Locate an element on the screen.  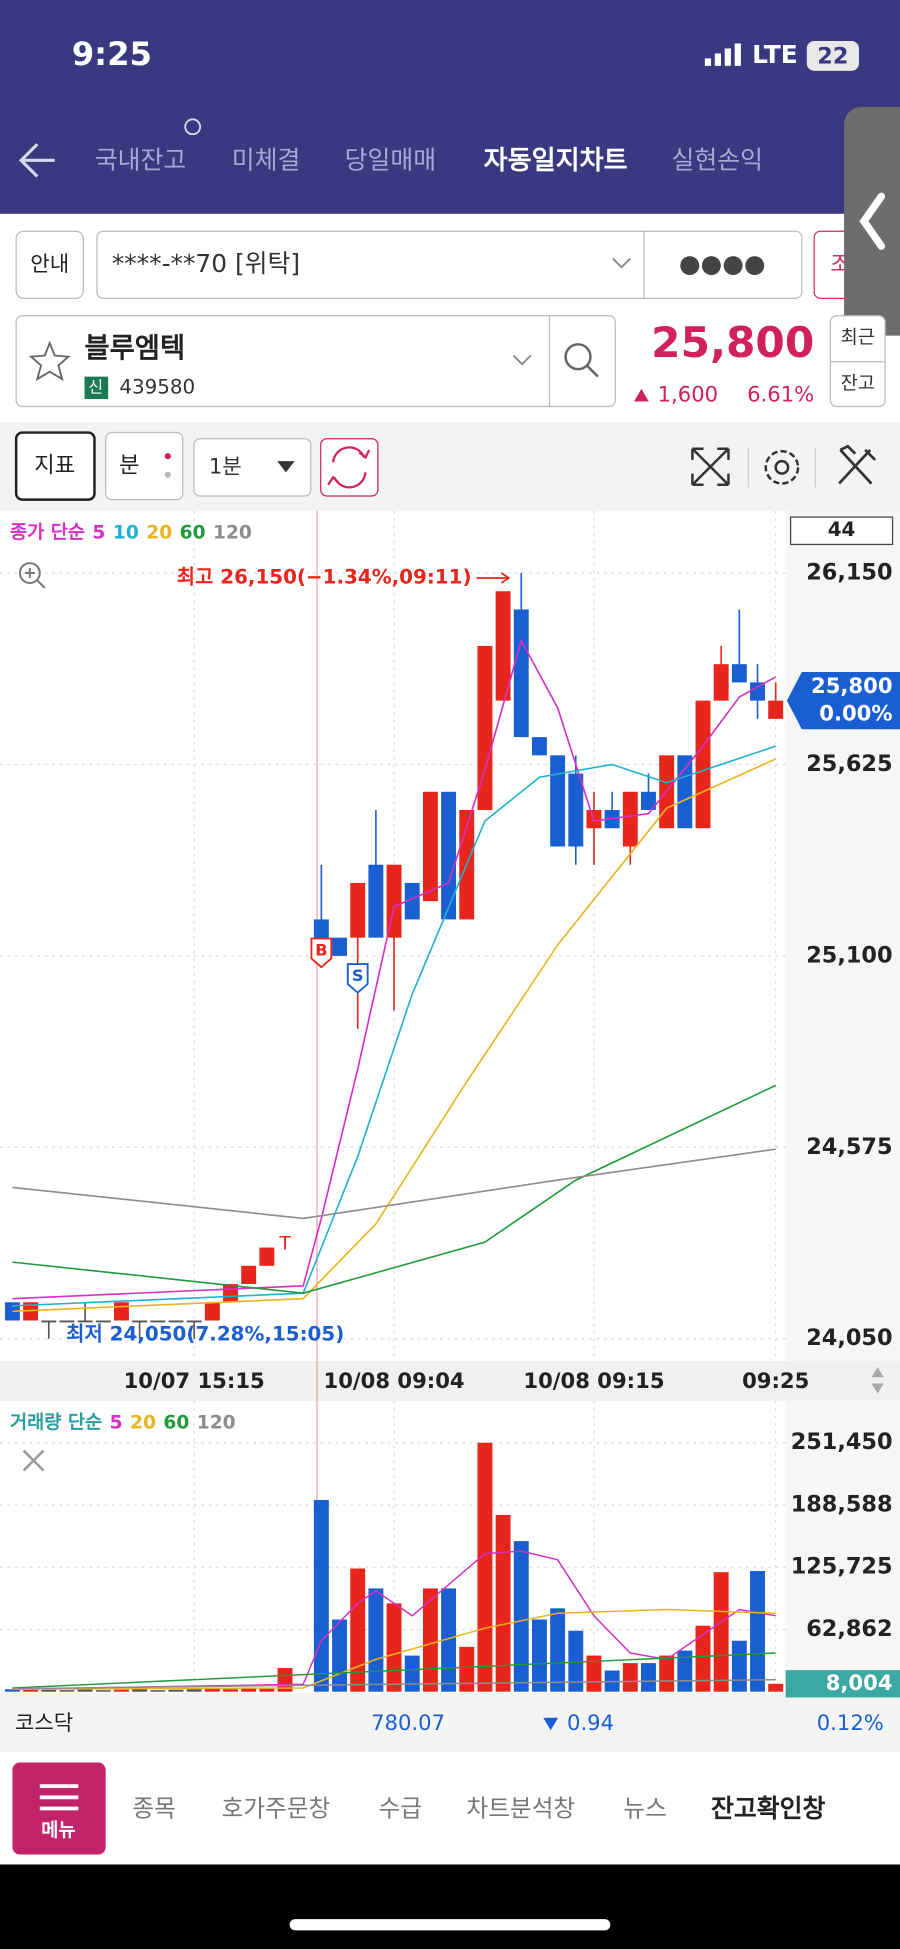
legend-entry: 10 is located at coordinates (126, 533).